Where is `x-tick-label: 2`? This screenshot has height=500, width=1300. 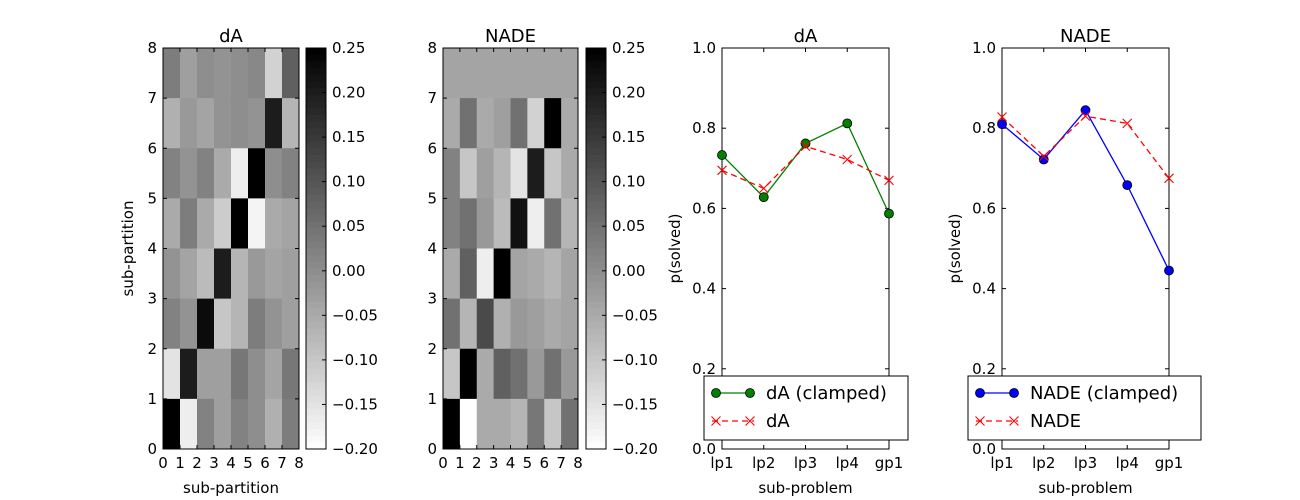 x-tick-label: 2 is located at coordinates (477, 463).